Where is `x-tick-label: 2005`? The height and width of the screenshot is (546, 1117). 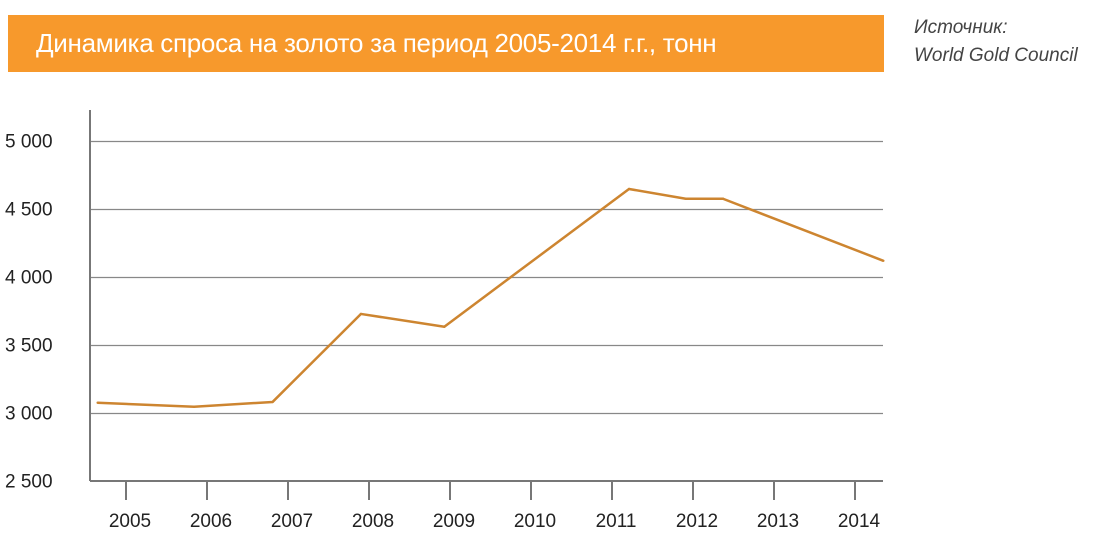
x-tick-label: 2005 is located at coordinates (130, 521).